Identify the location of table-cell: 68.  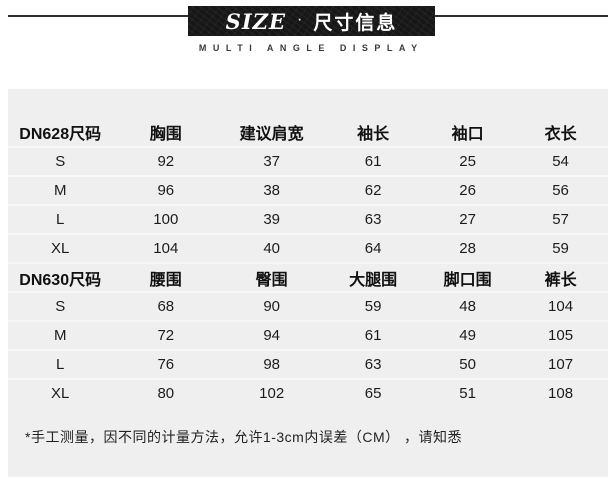
(166, 306).